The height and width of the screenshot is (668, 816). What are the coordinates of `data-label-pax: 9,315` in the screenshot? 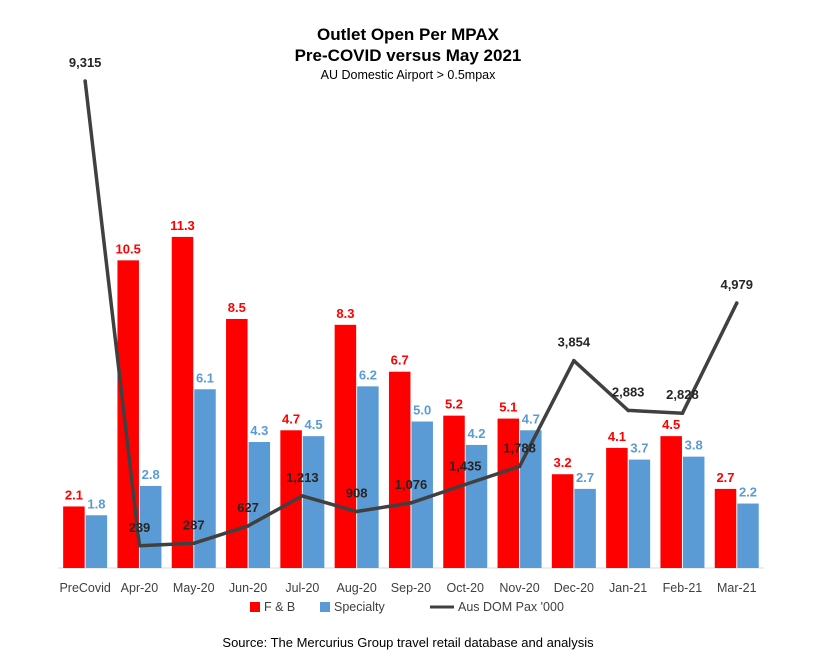 It's located at (85, 62).